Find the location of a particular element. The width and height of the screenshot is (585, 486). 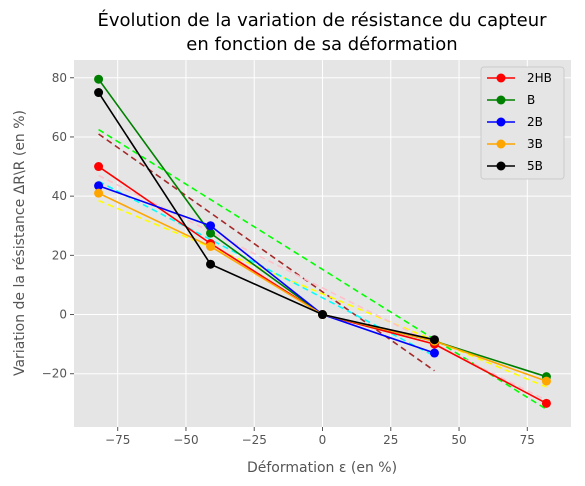

x-tick-label: 50 is located at coordinates (458, 440).